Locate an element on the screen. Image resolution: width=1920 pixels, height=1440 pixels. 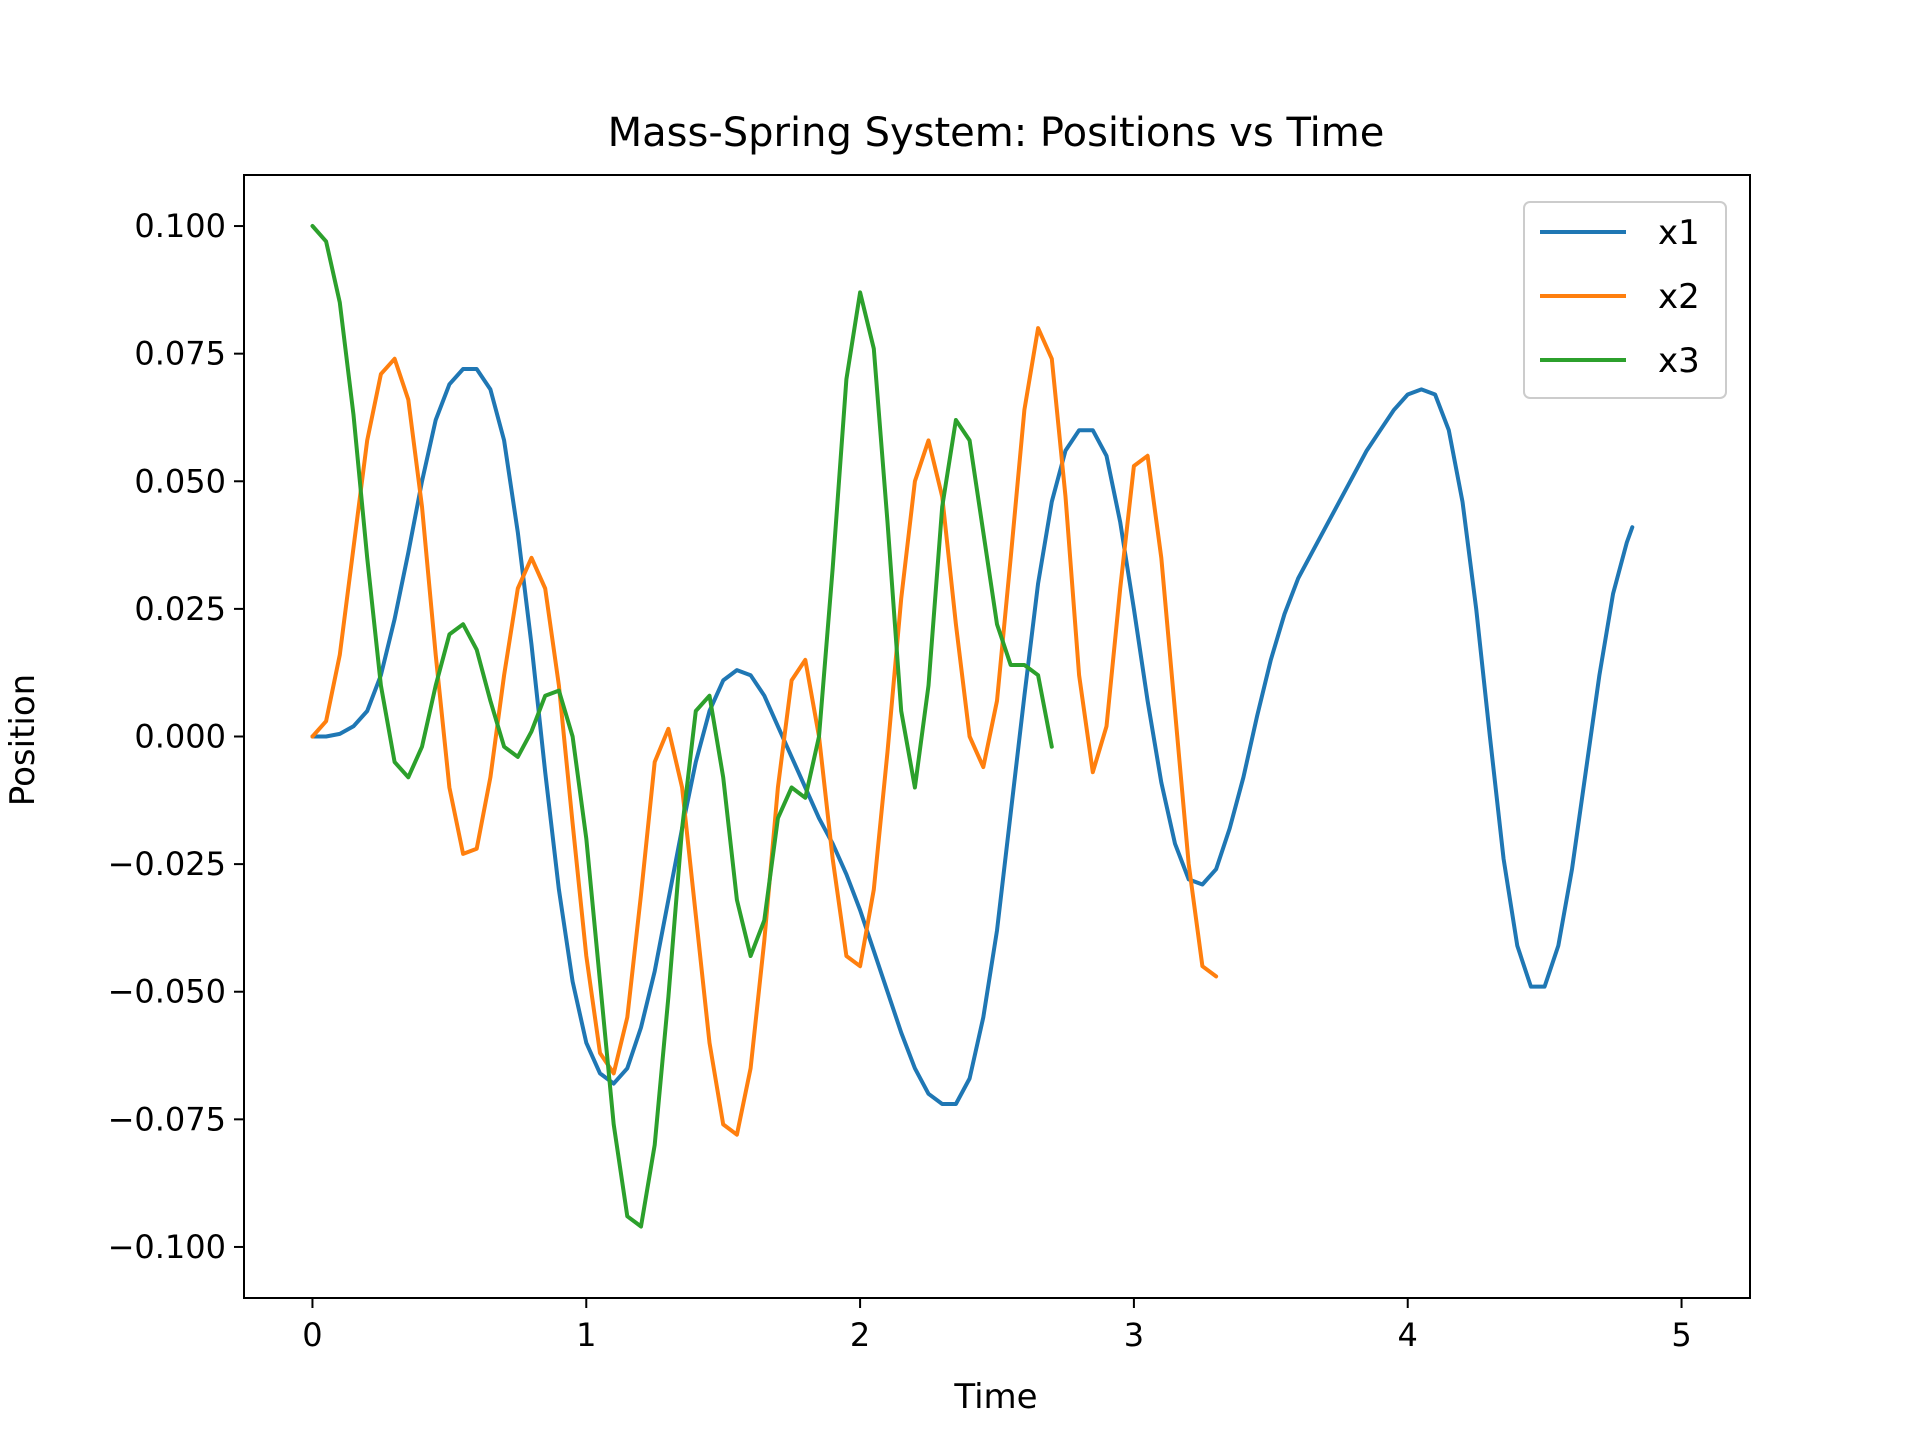
y-axis-label: Position is located at coordinates (23, 740).